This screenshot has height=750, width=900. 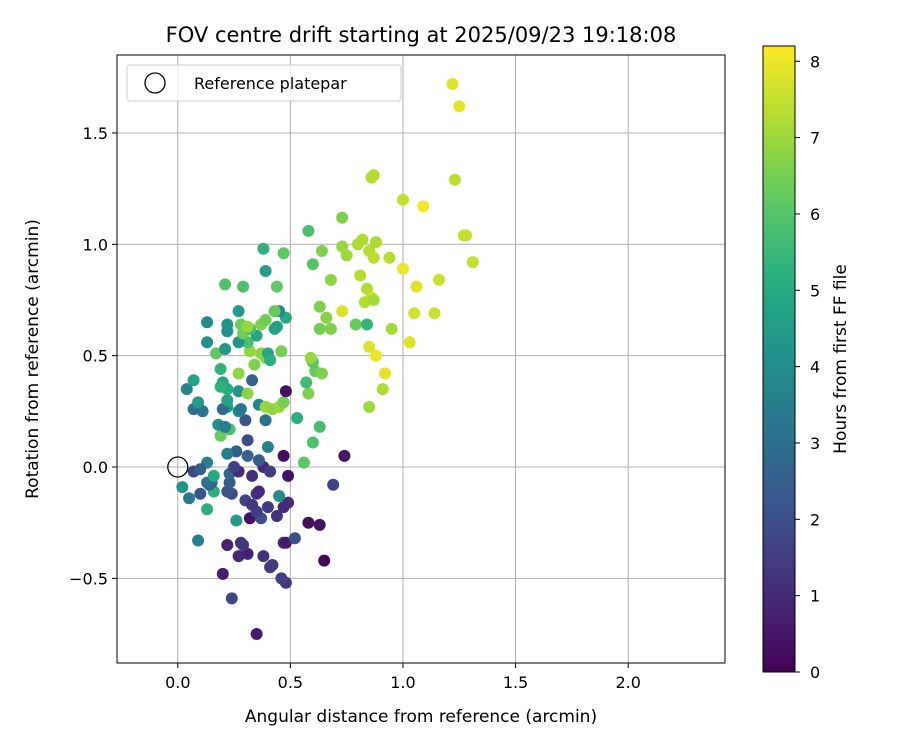 What do you see at coordinates (33, 359) in the screenshot?
I see `y-axis-label: Rotation from reference (arcmin)` at bounding box center [33, 359].